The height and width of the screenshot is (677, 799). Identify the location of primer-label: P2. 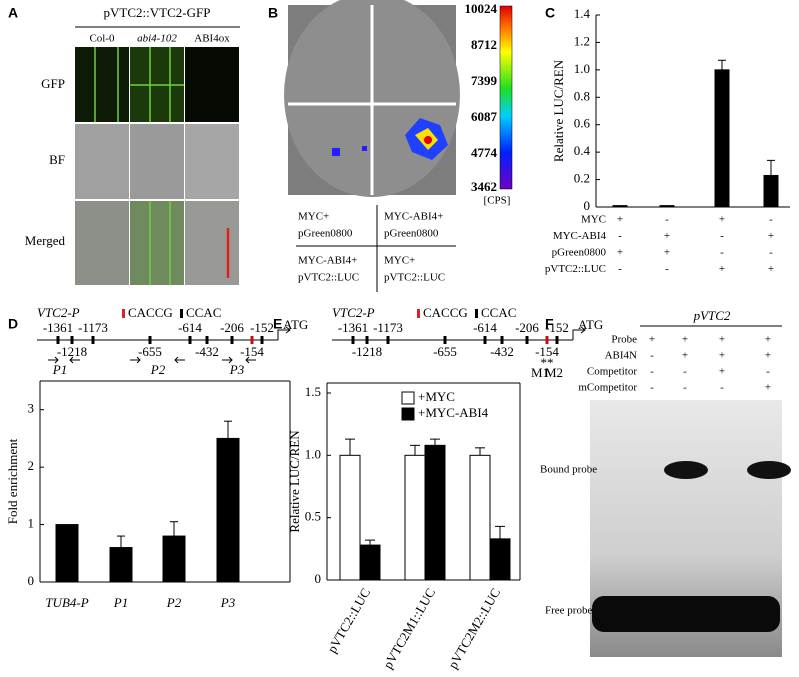
(158, 369).